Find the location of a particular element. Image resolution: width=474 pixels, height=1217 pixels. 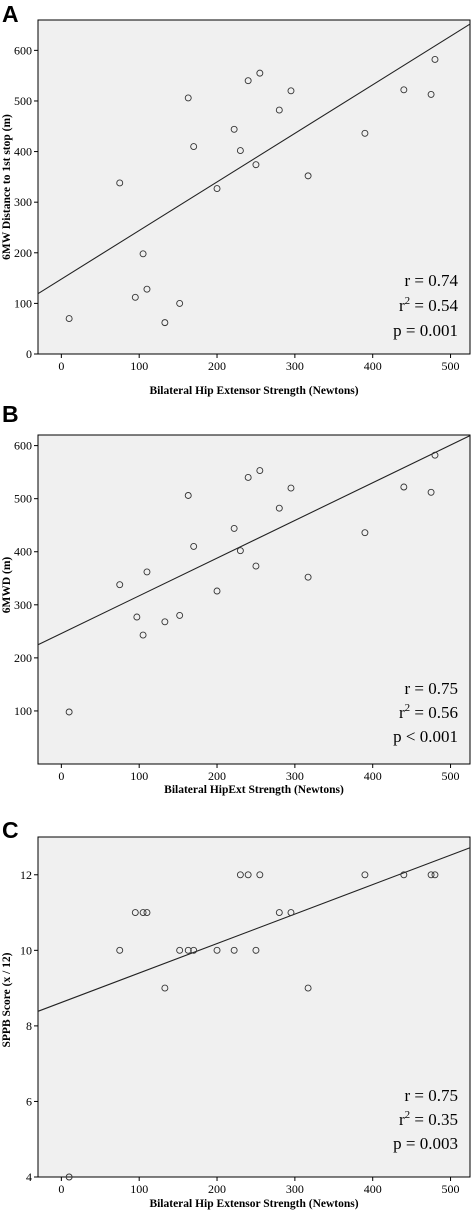

stat-r2-value: = 0.35 is located at coordinates (434, 1119).